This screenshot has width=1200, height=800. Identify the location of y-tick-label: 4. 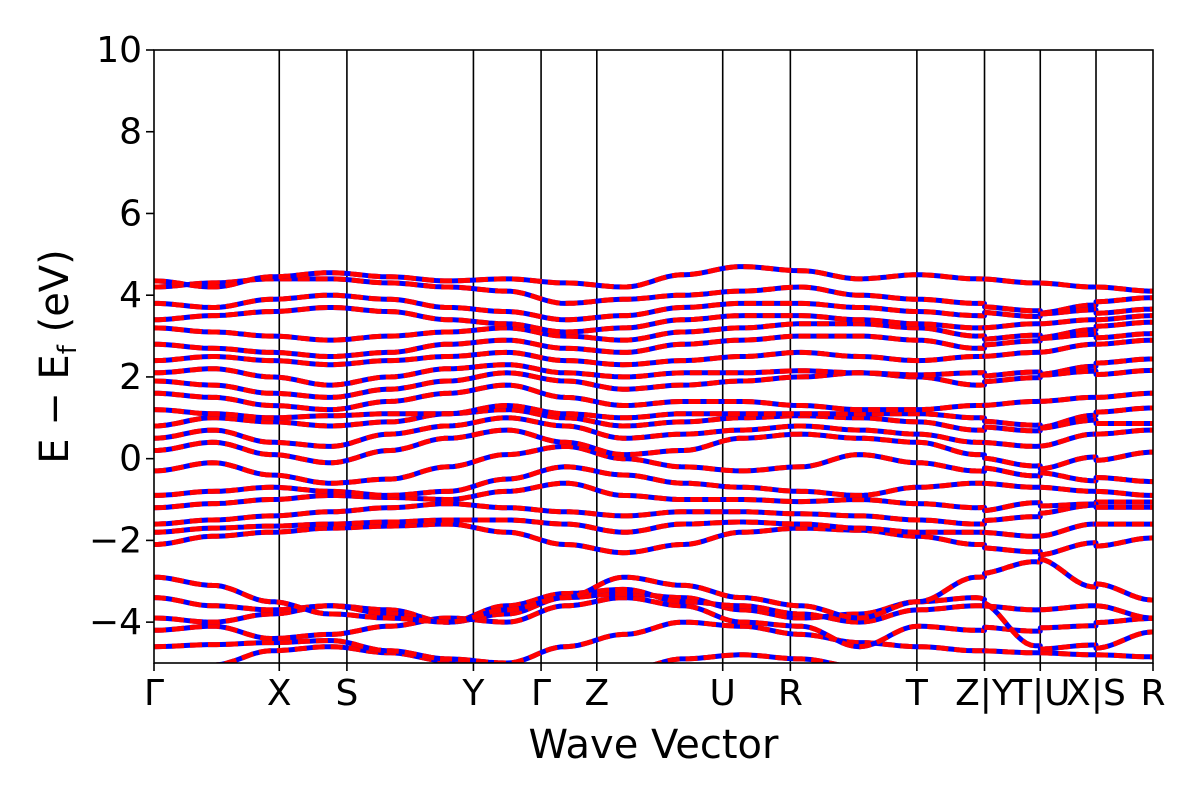
(130, 295).